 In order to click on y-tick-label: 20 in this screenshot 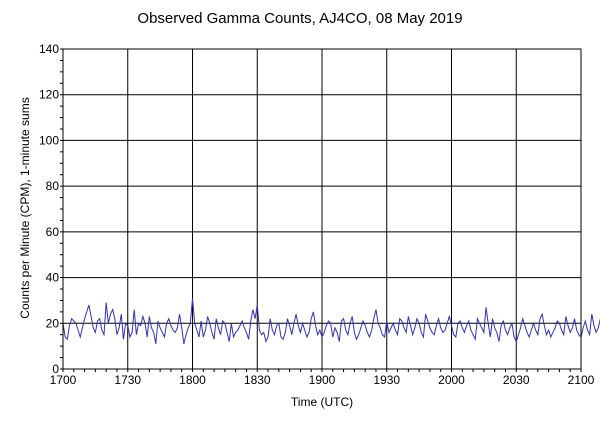, I will do `click(53, 323)`.